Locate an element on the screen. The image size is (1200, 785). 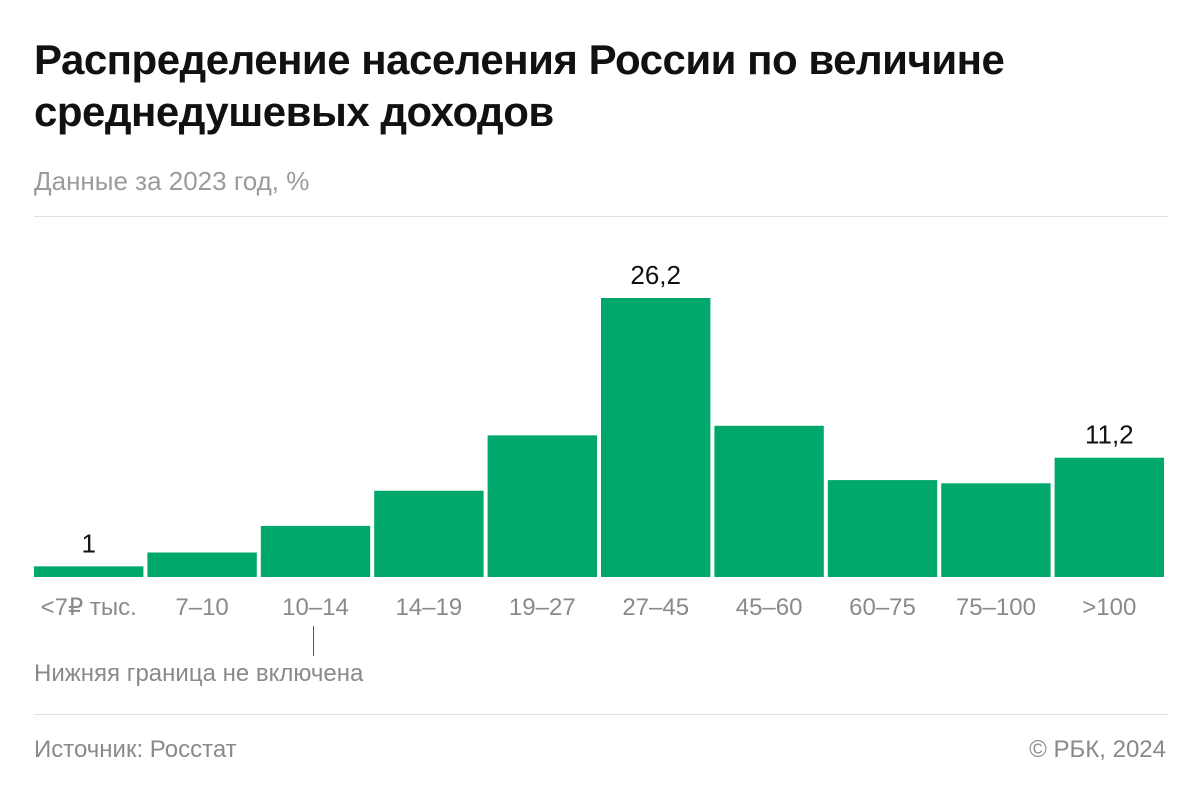
data-label-1: 1 is located at coordinates (88, 543).